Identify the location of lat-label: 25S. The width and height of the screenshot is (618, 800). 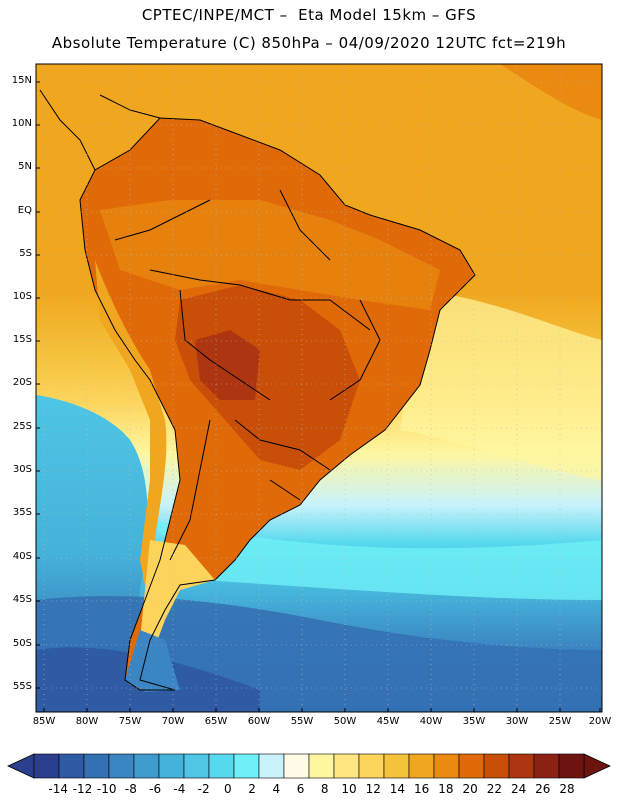
(22, 426).